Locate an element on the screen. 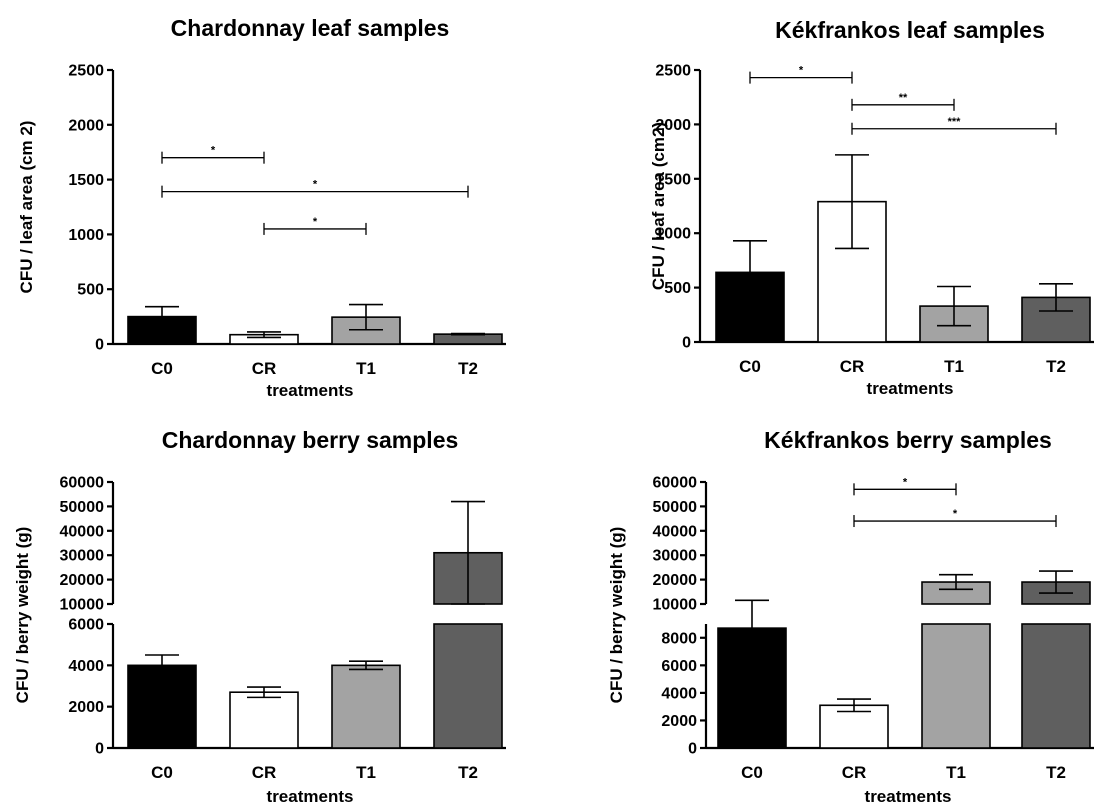 This screenshot has height=809, width=1100. y-axis-label: CFU / leaf area (cm 2) is located at coordinates (26, 207).